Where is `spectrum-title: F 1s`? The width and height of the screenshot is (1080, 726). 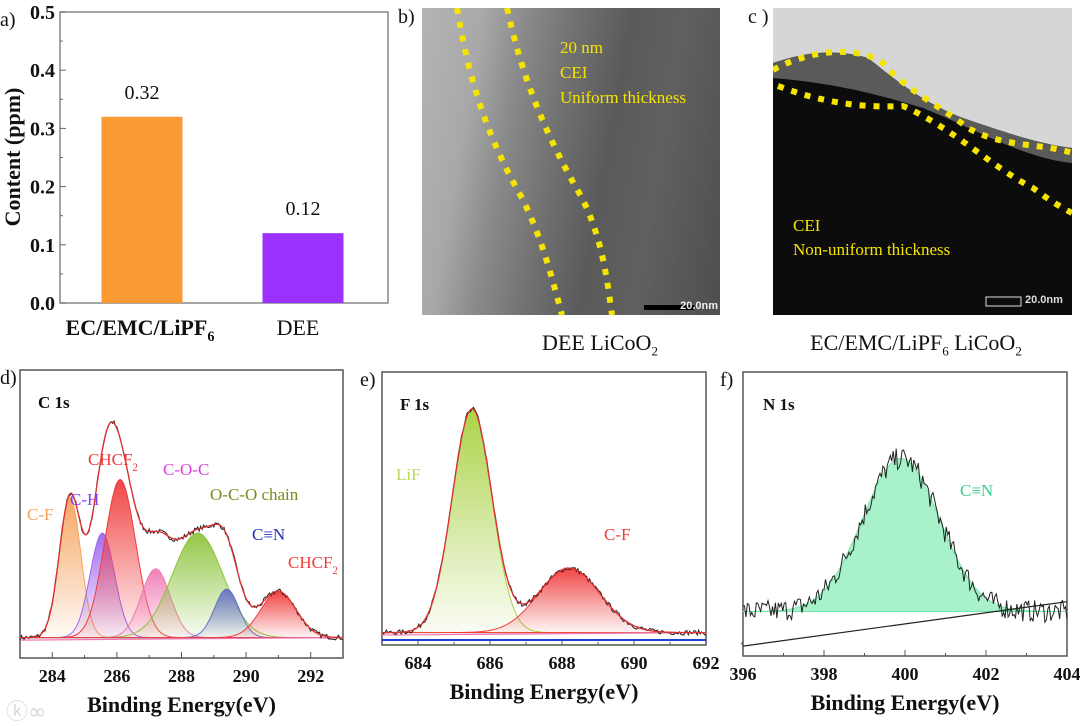 spectrum-title: F 1s is located at coordinates (415, 404).